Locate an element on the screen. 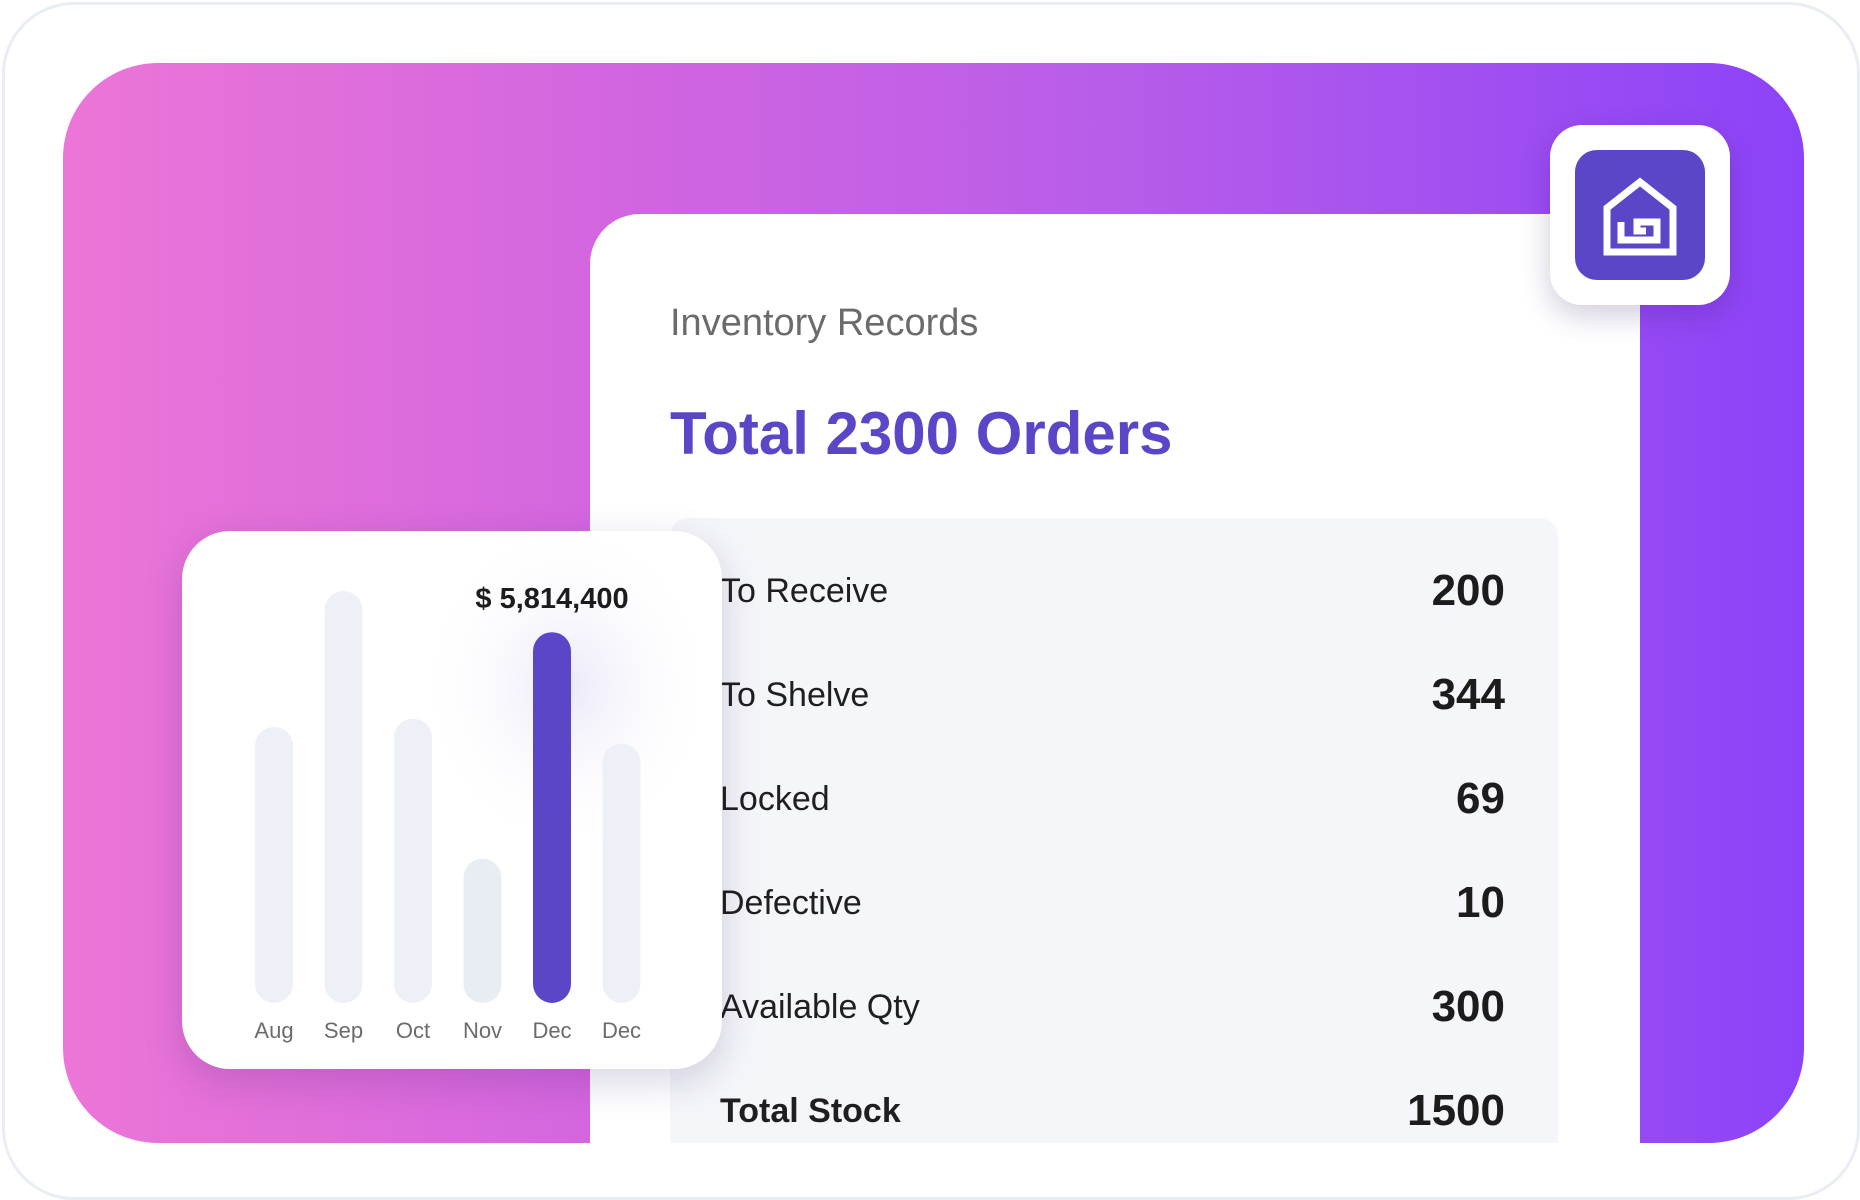 This screenshot has height=1200, width=1860. house-g-logo-icon is located at coordinates (1640, 216).